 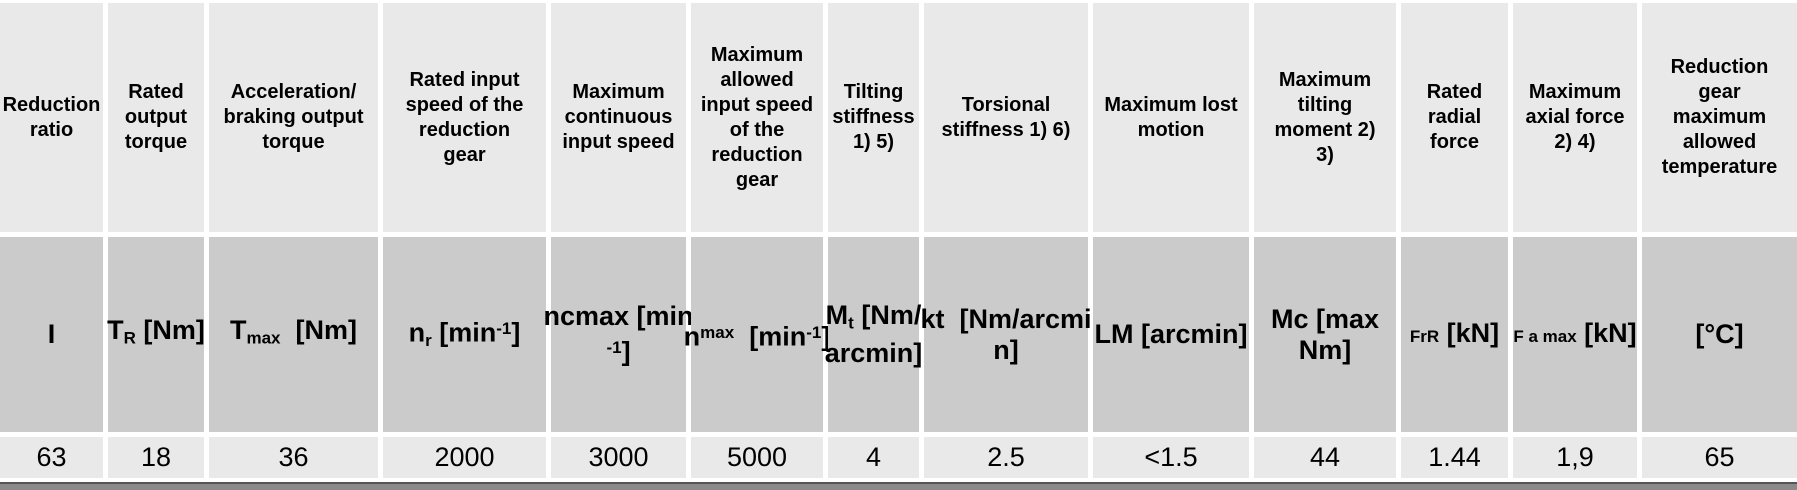 I want to click on header-rated-output-torque: Rated output torque, so click(x=156, y=117).